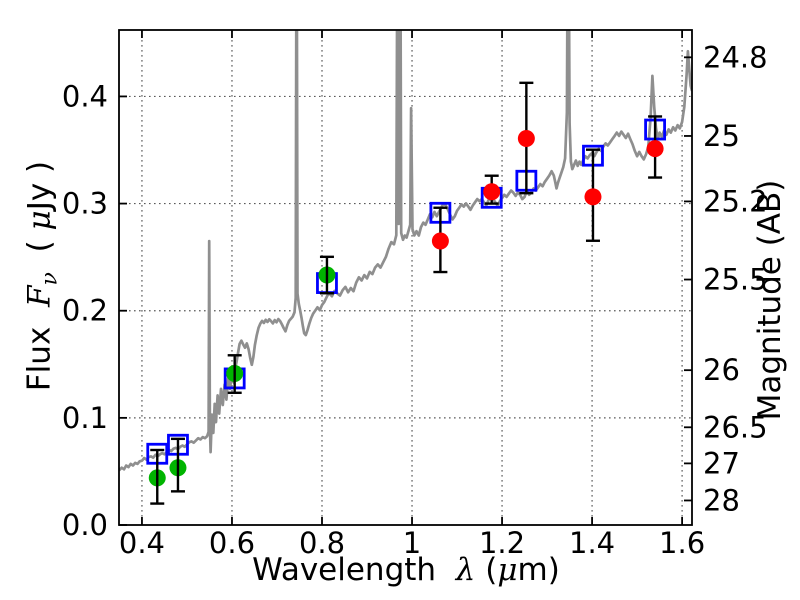 This screenshot has height=600, width=800. I want to click on magnitude-tick-label: 26.5, so click(735, 427).